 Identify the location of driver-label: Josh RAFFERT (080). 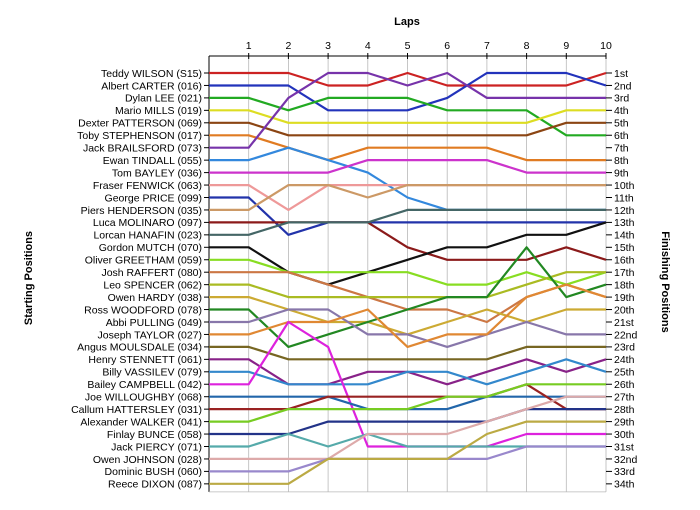
(151, 273).